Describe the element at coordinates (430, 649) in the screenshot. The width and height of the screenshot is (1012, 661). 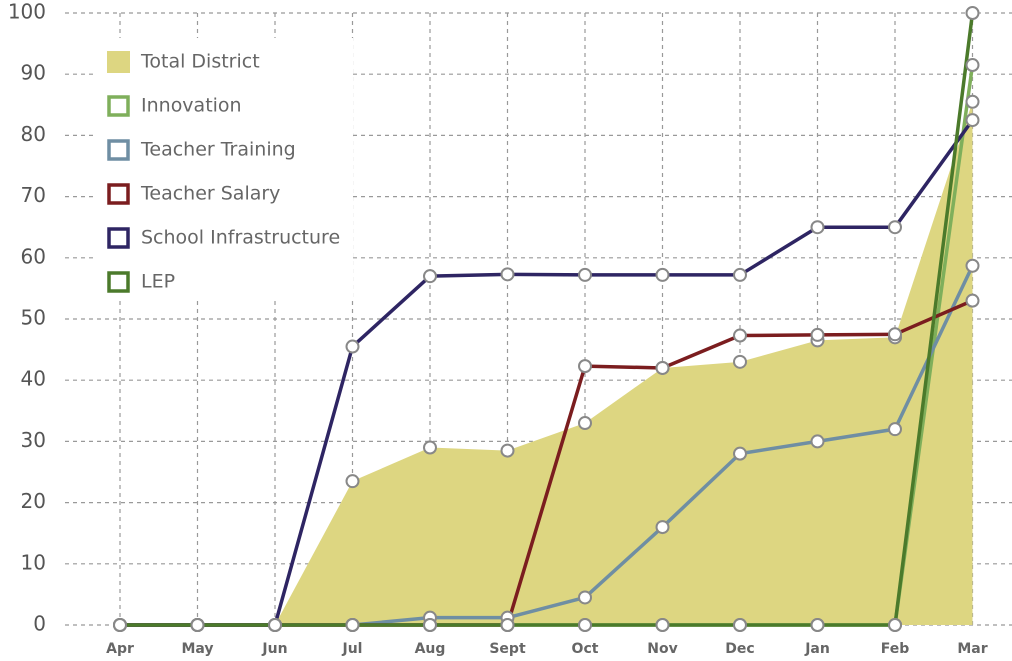
I see `x-tick-label: Aug` at that location.